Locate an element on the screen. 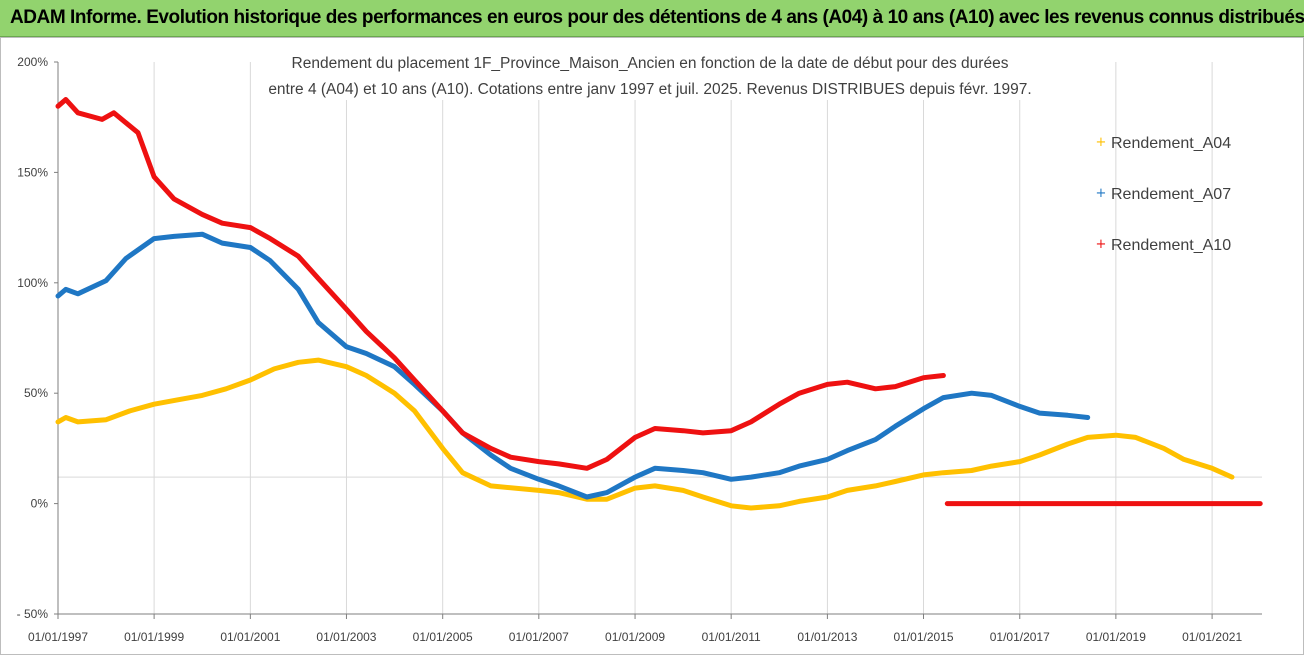 The image size is (1304, 655). x-tick-label: 01/01/2019 is located at coordinates (1116, 637).